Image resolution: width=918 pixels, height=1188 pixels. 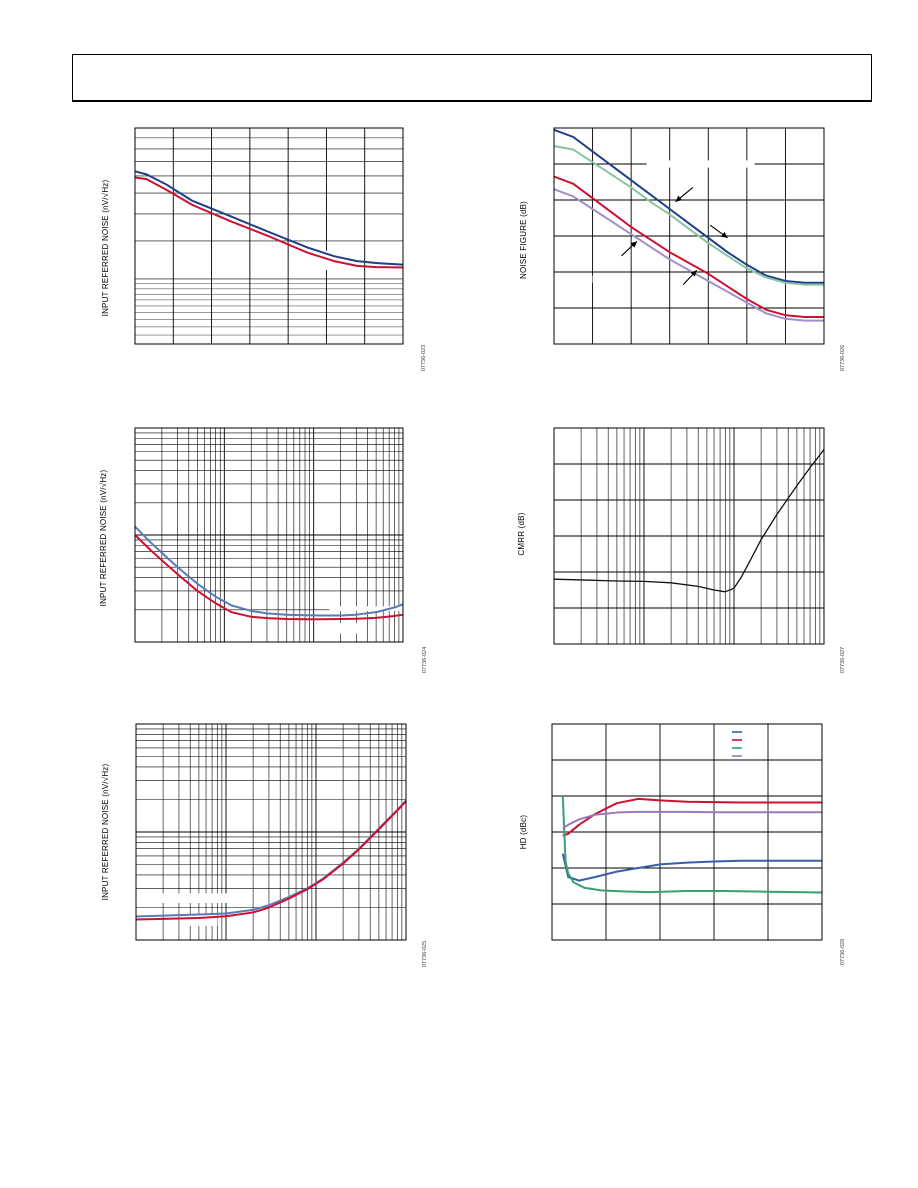 What do you see at coordinates (425, 660) in the screenshot?
I see `chart-3-figure-code: 07736-024` at bounding box center [425, 660].